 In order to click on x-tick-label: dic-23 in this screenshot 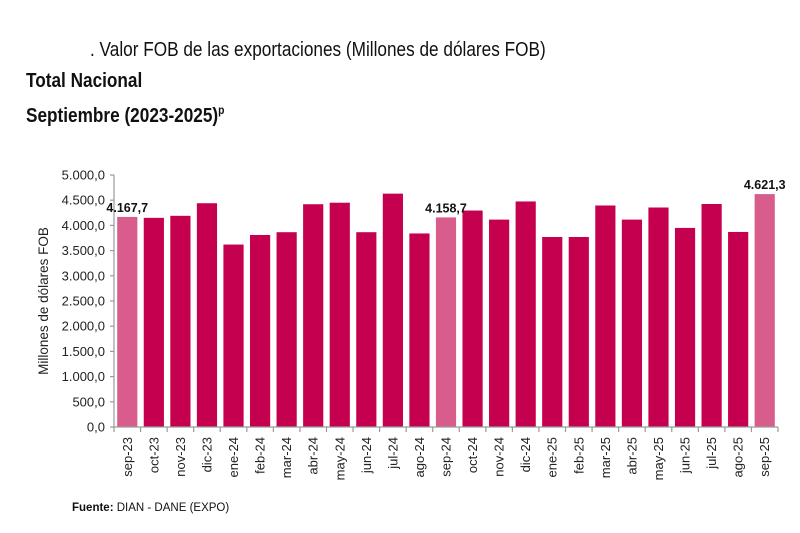, I will do `click(206, 454)`.